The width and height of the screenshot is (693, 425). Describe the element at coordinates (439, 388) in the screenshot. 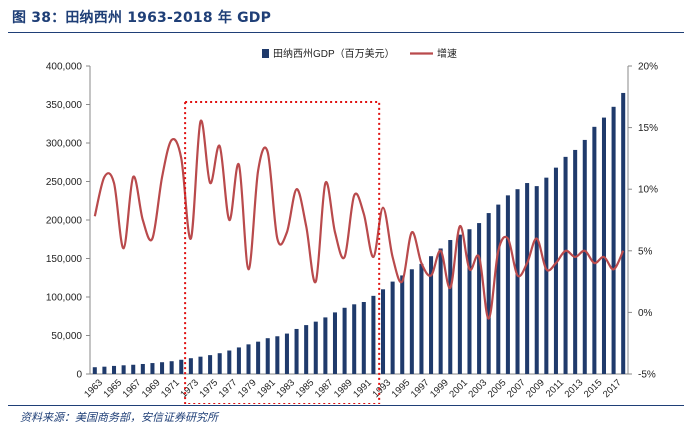

I see `x-axis-tick-label: 1999` at that location.